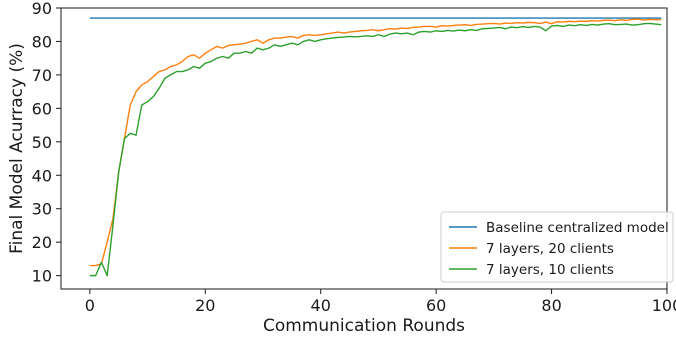 The image size is (676, 337). What do you see at coordinates (90, 305) in the screenshot?
I see `x-tick-label: 0` at bounding box center [90, 305].